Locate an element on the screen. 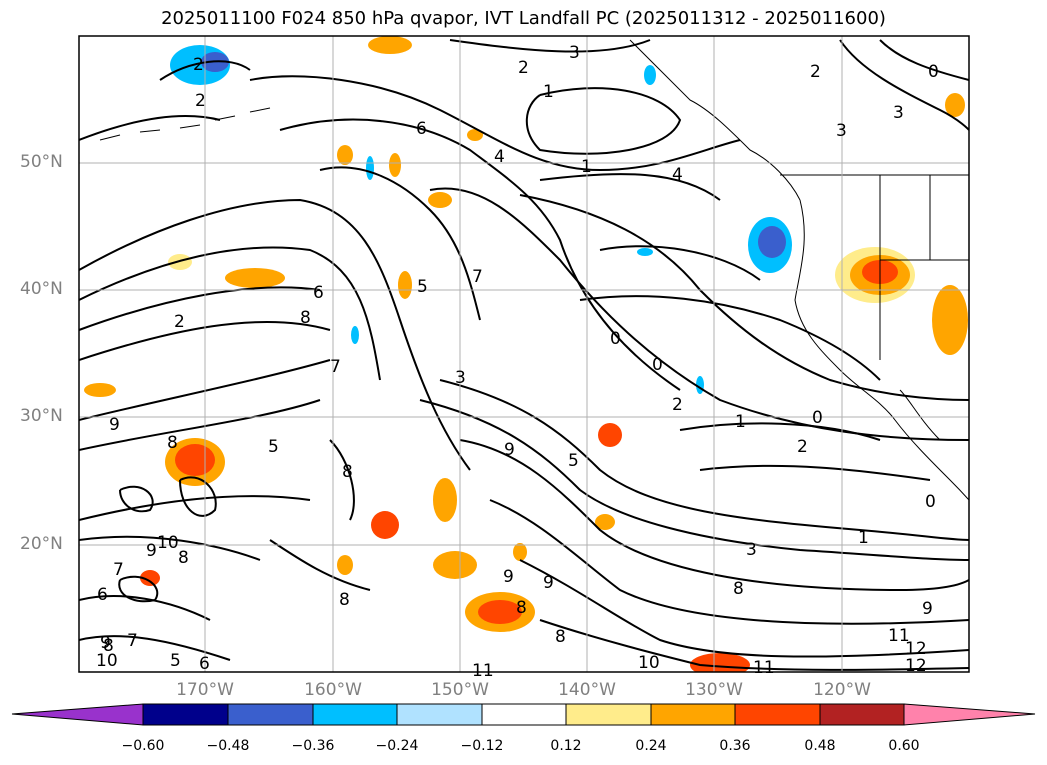 The height and width of the screenshot is (765, 1047). lon-label: 140°W is located at coordinates (587, 690).